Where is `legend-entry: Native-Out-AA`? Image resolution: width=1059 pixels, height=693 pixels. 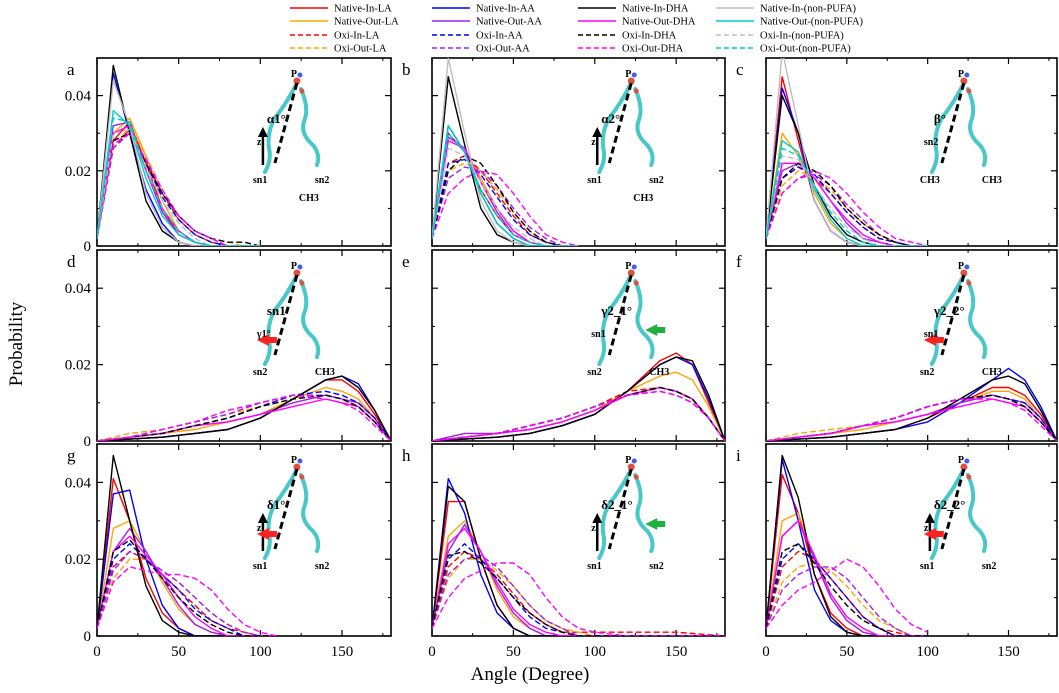 legend-entry: Native-Out-AA is located at coordinates (487, 22).